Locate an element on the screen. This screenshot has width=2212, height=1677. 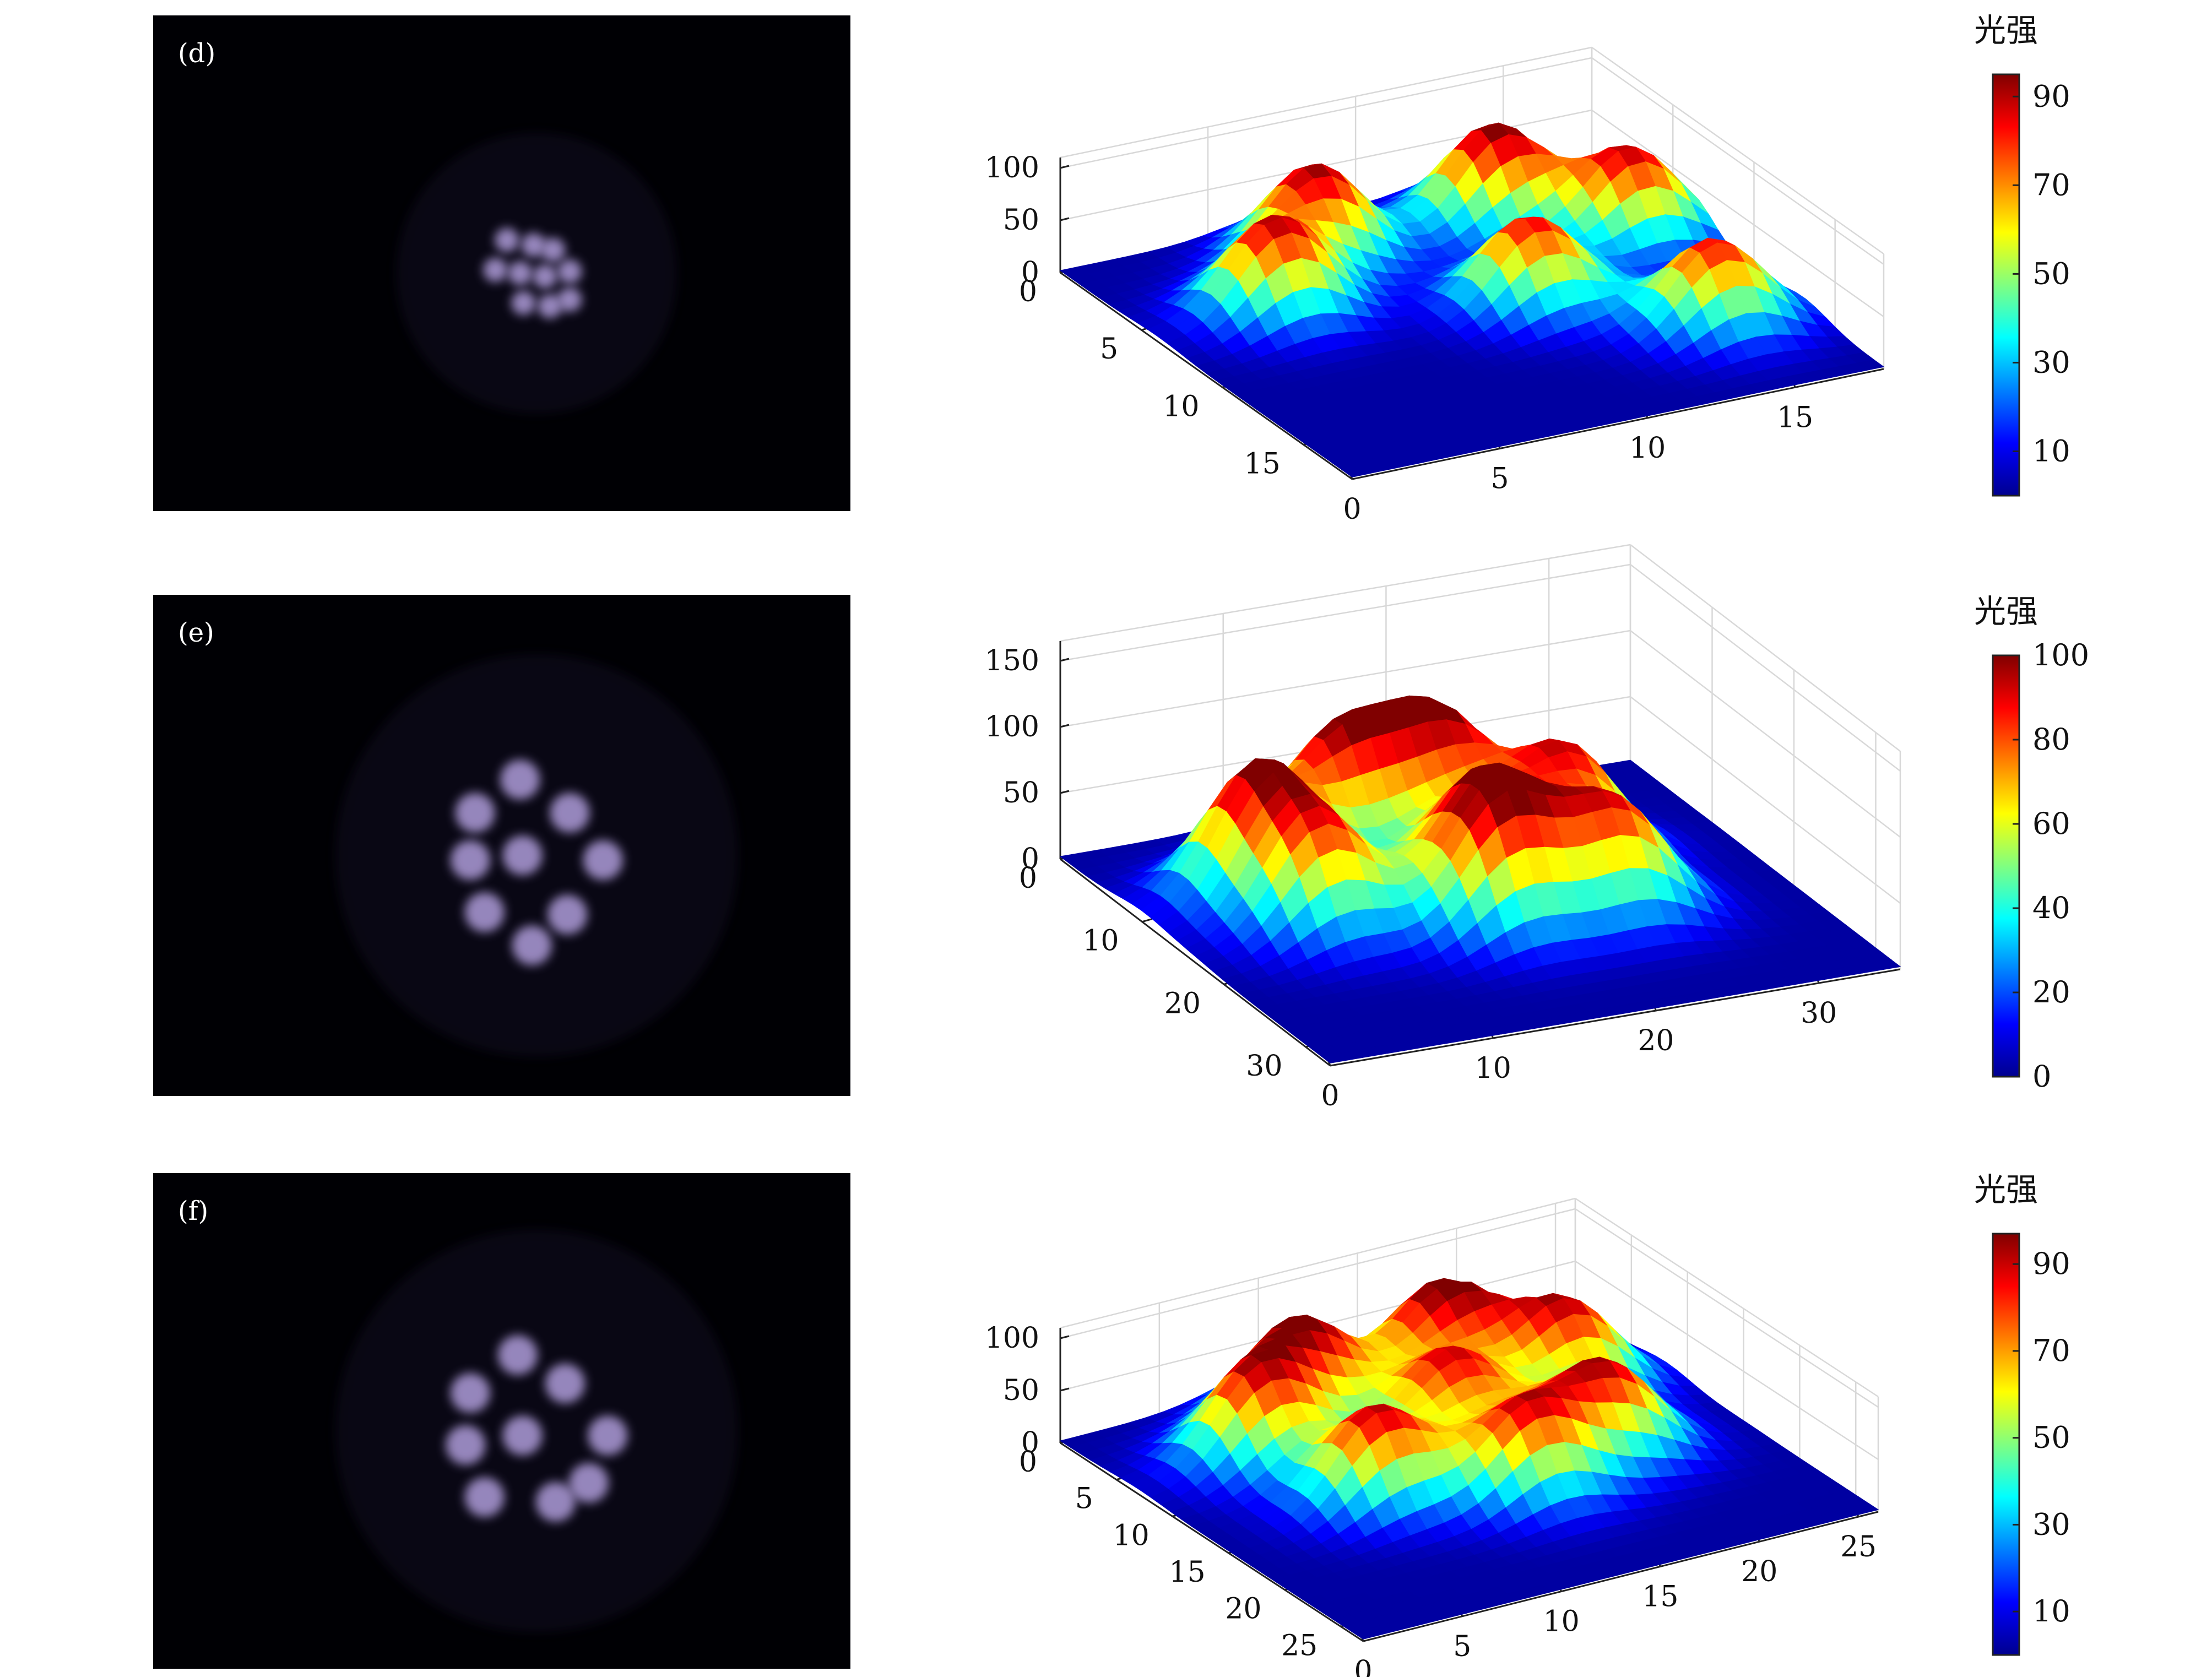
colorbar-tick-label: 80 is located at coordinates (2051, 740).